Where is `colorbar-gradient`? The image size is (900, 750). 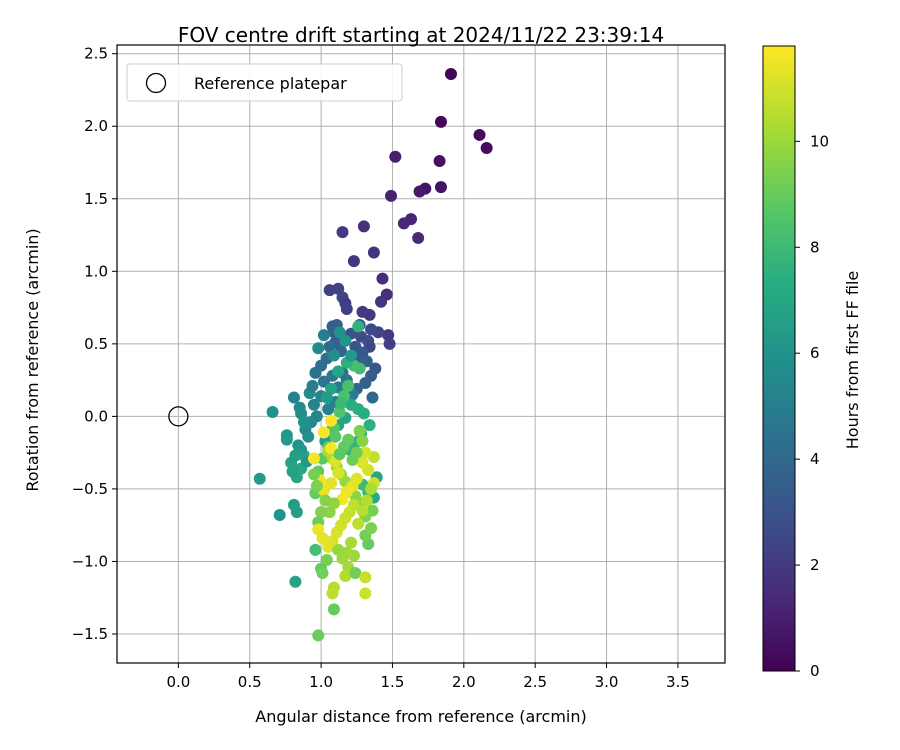
colorbar-gradient is located at coordinates (779, 358).